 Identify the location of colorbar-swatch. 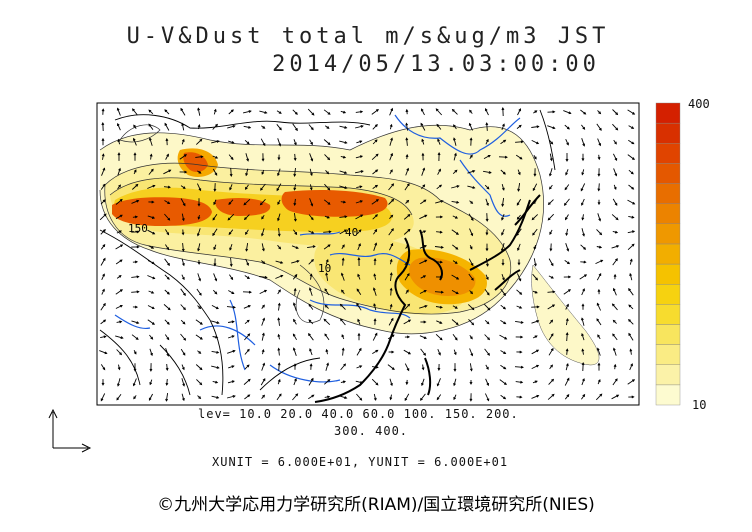
(668, 133).